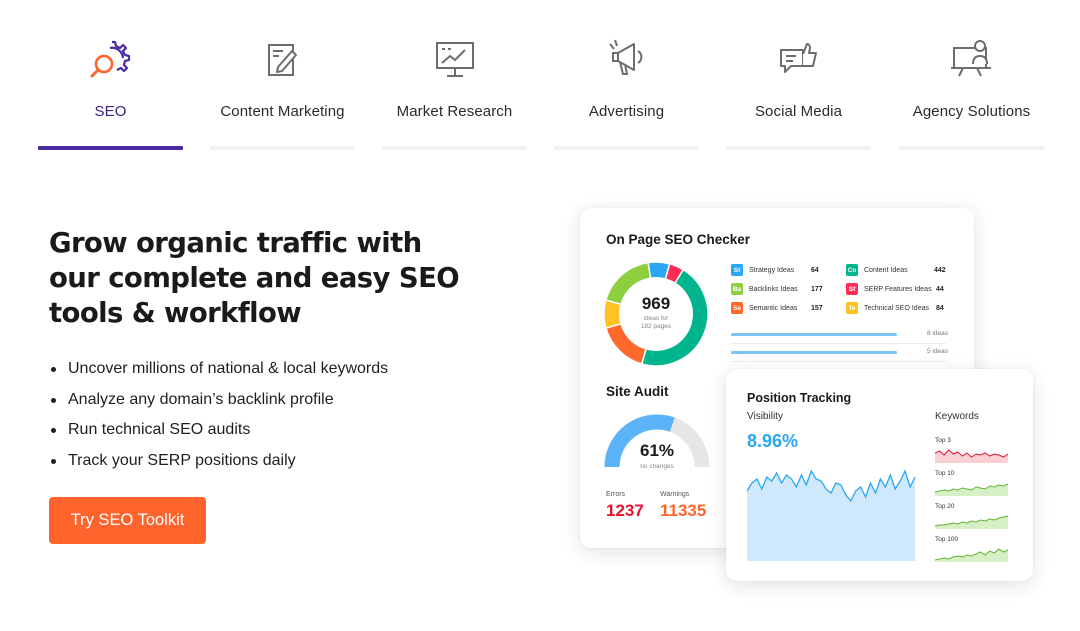 This screenshot has width=1080, height=631. I want to click on ideas-progress-label: 5 ideas, so click(937, 351).